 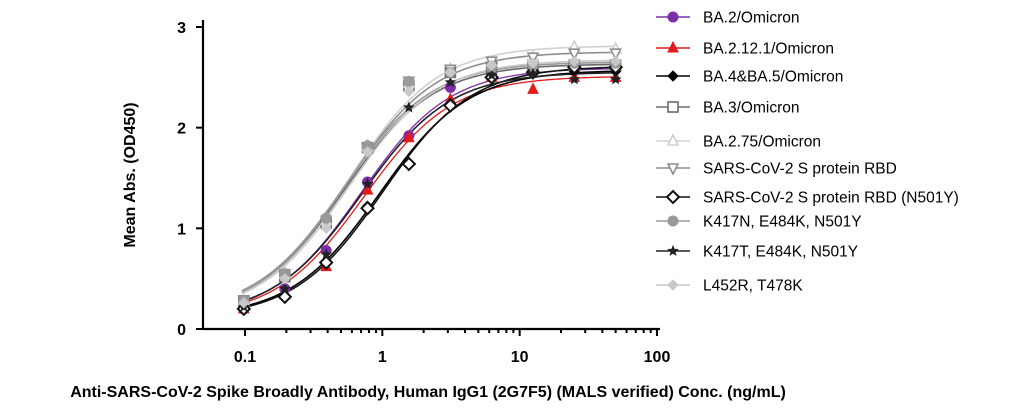 What do you see at coordinates (245, 357) in the screenshot?
I see `x-tick-label: 0.1` at bounding box center [245, 357].